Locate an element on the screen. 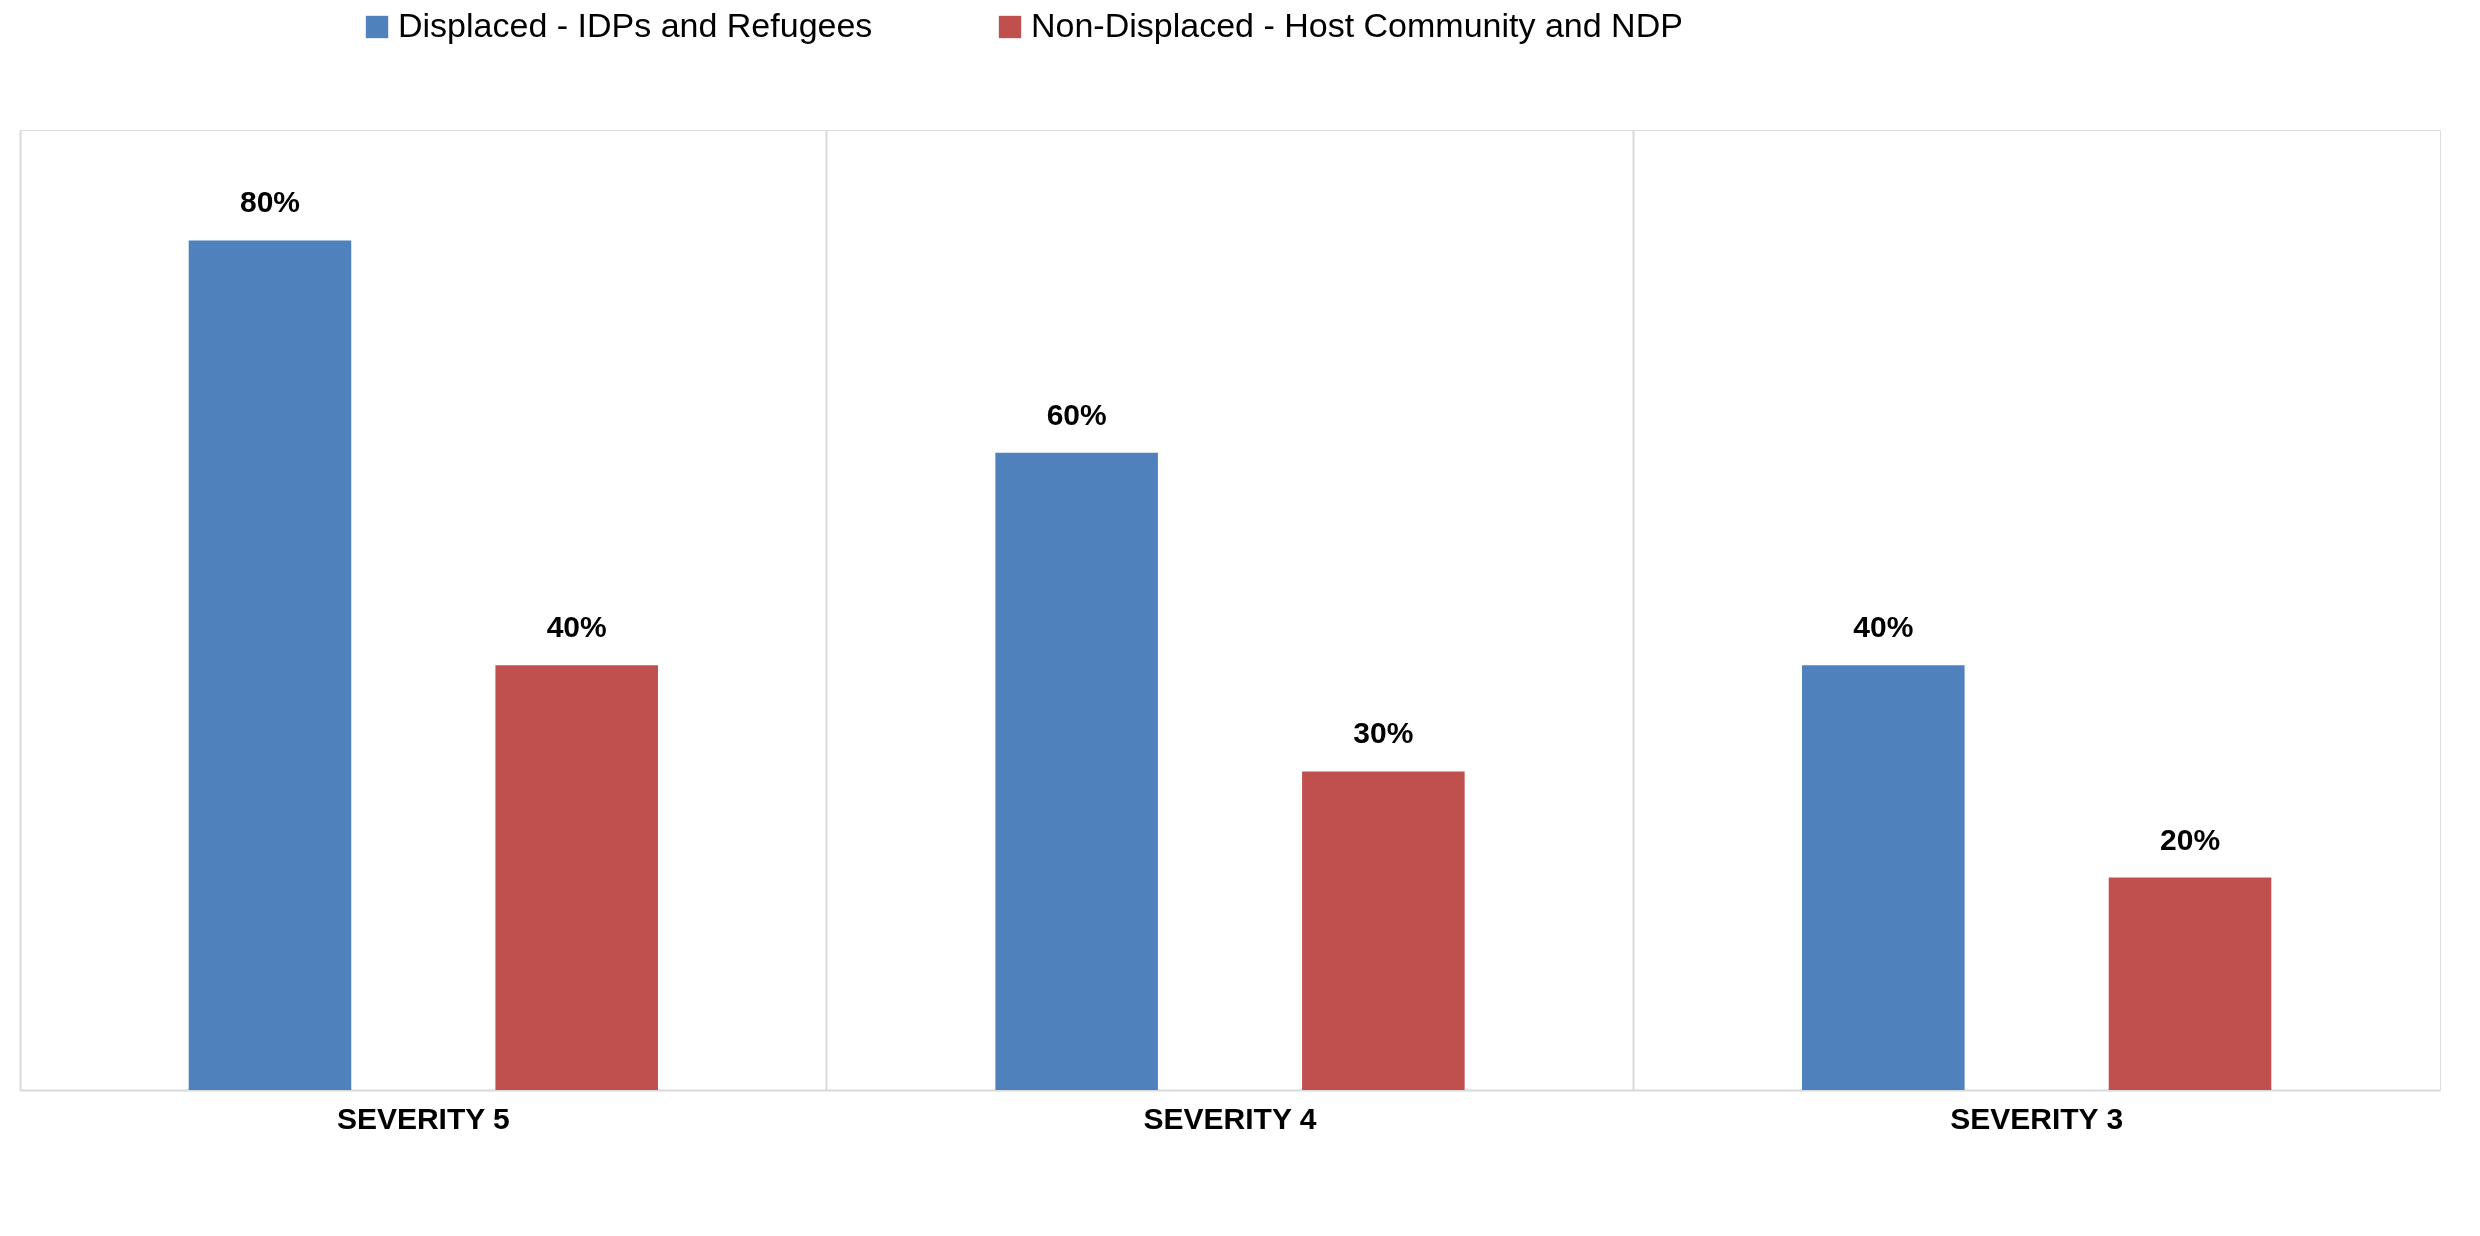  data-label: 60% is located at coordinates (1076, 414).